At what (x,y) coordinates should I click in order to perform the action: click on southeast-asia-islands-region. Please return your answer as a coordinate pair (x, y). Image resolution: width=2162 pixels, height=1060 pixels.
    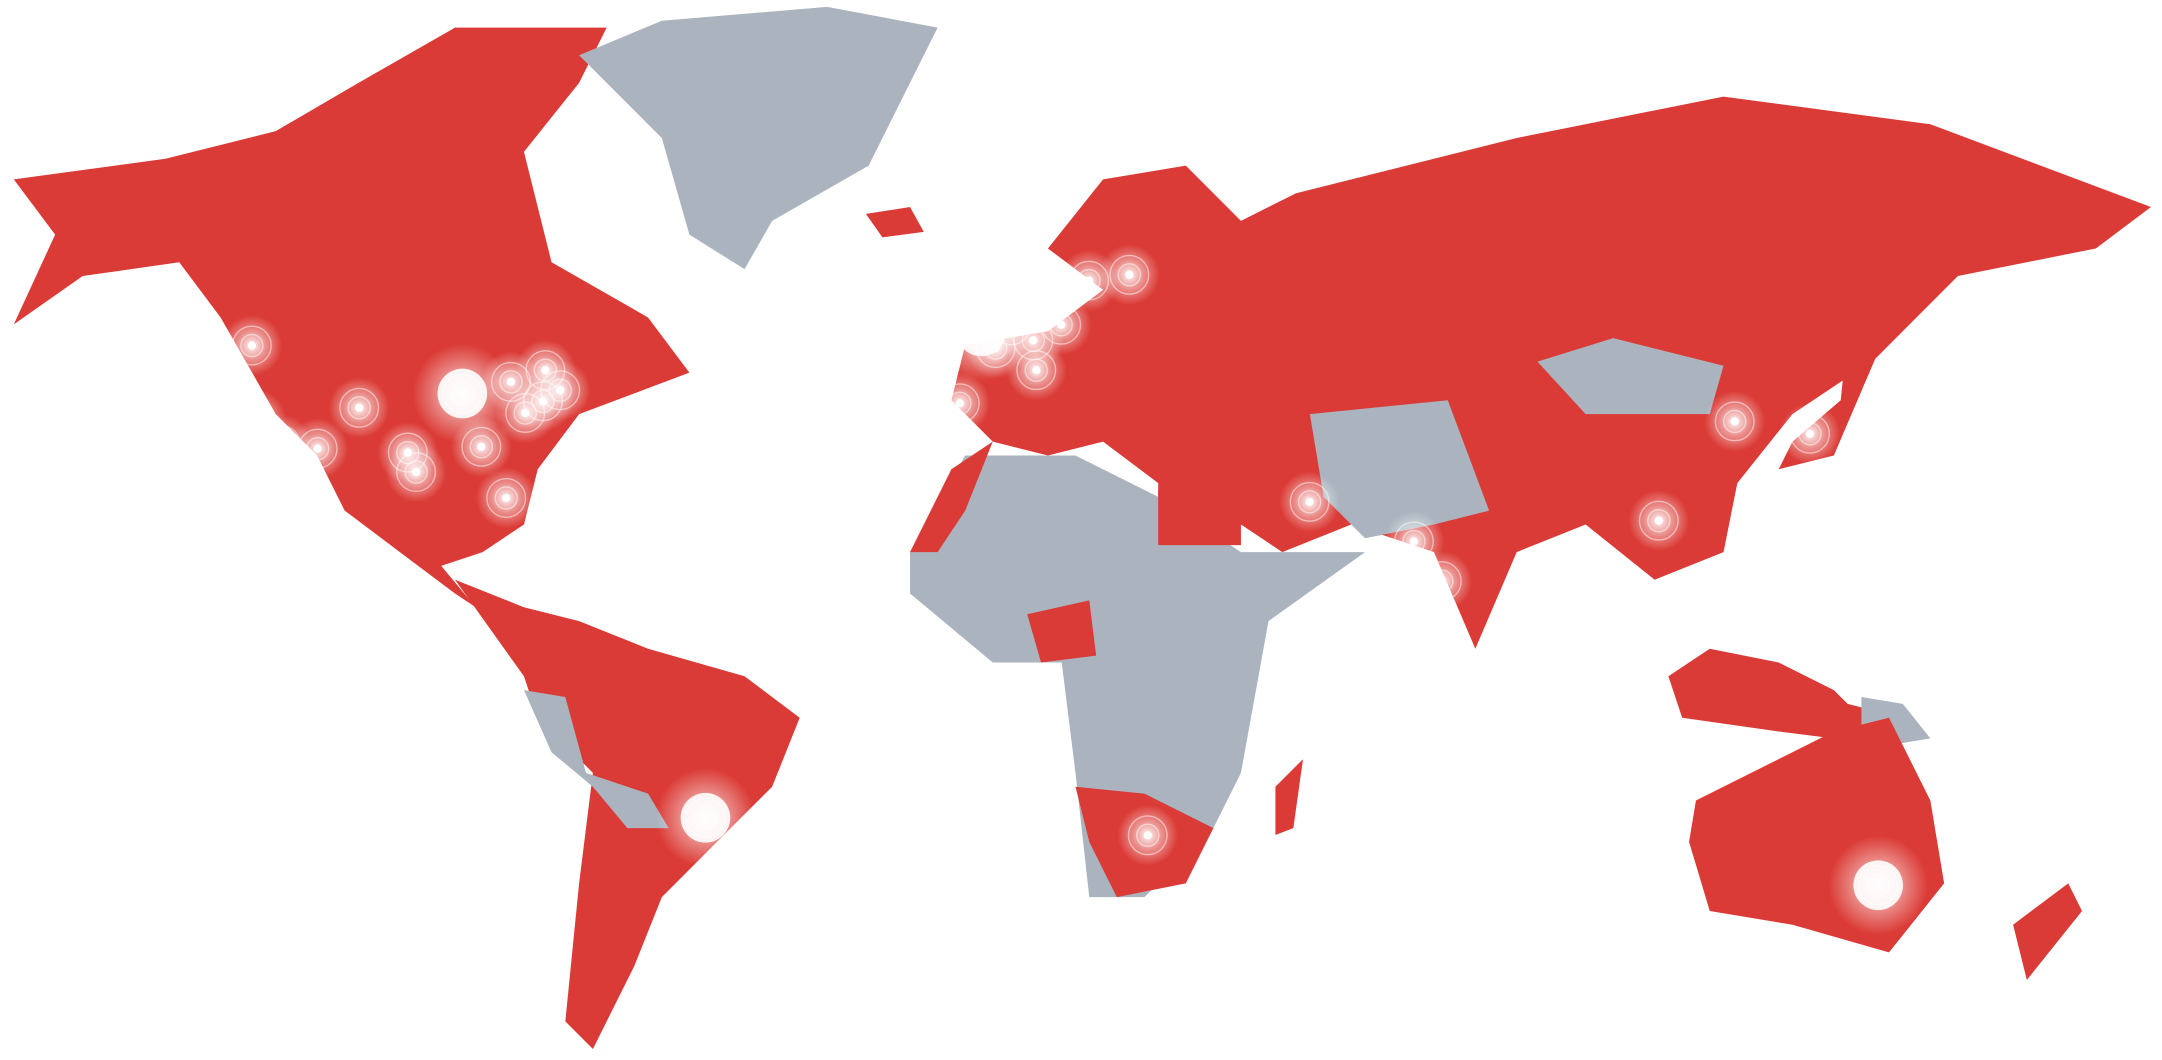
    Looking at the image, I should click on (1785, 697).